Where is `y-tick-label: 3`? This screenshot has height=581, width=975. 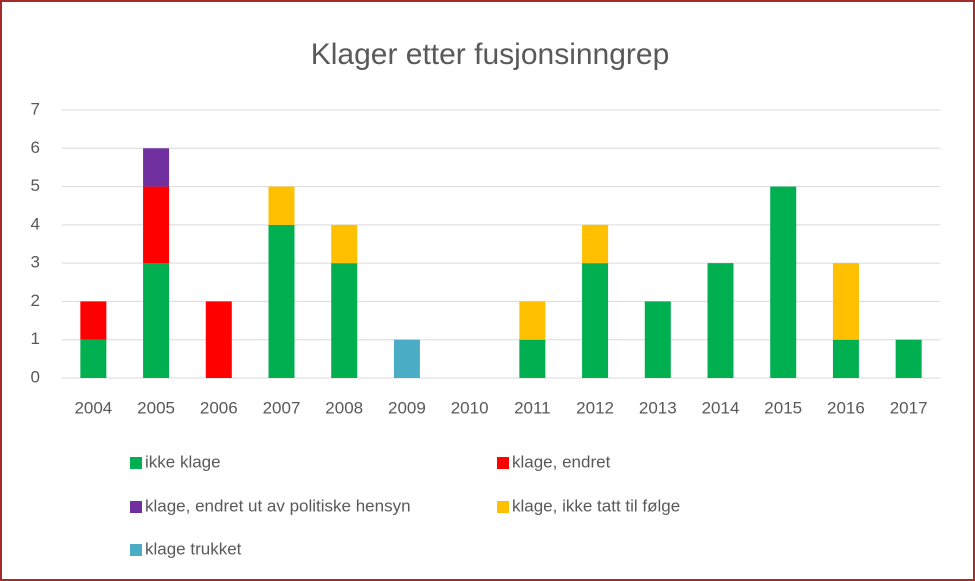 y-tick-label: 3 is located at coordinates (35, 262).